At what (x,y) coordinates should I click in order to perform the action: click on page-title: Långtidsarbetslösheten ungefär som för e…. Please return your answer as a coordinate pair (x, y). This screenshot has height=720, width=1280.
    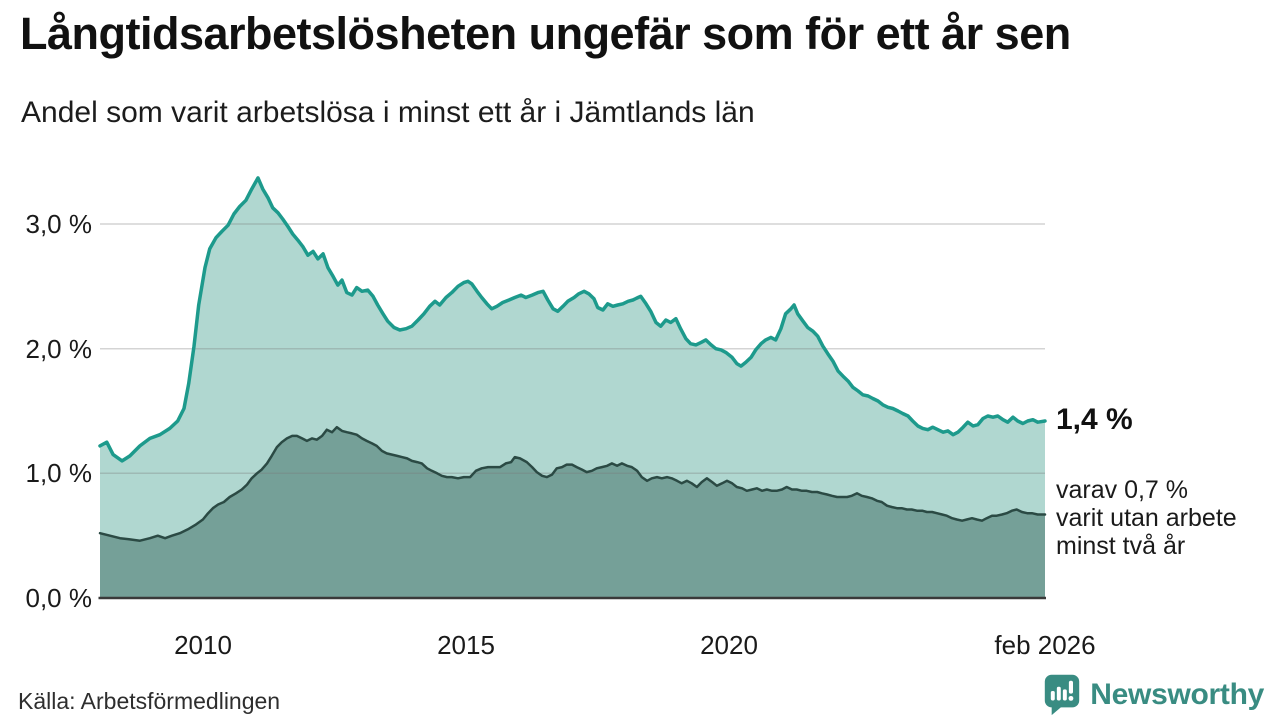
    Looking at the image, I should click on (545, 33).